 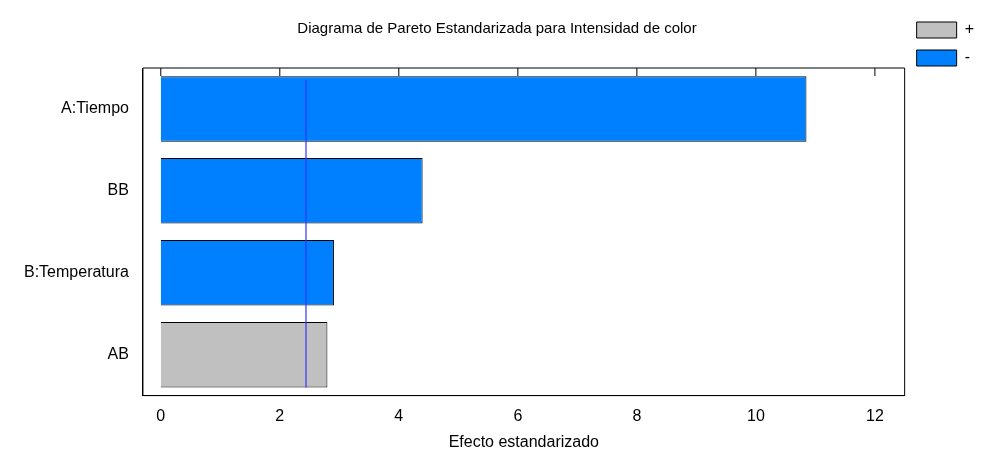 I want to click on x-tick-label: 10, so click(x=755, y=415).